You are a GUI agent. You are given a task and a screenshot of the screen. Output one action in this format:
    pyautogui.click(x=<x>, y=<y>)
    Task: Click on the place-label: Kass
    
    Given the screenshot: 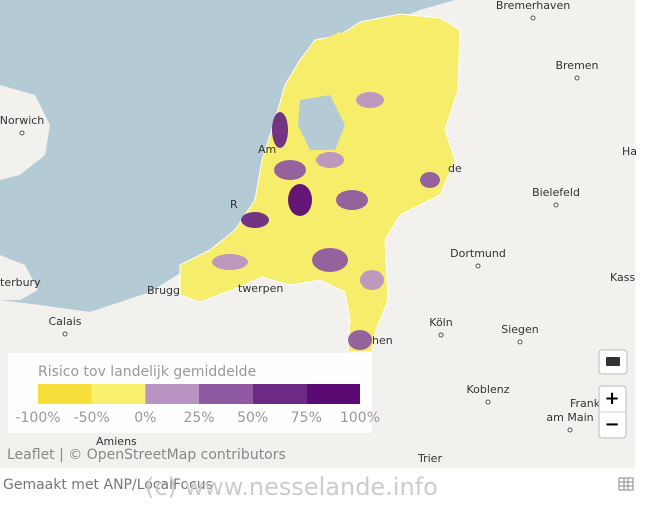 What is the action you would take?
    pyautogui.click(x=622, y=277)
    